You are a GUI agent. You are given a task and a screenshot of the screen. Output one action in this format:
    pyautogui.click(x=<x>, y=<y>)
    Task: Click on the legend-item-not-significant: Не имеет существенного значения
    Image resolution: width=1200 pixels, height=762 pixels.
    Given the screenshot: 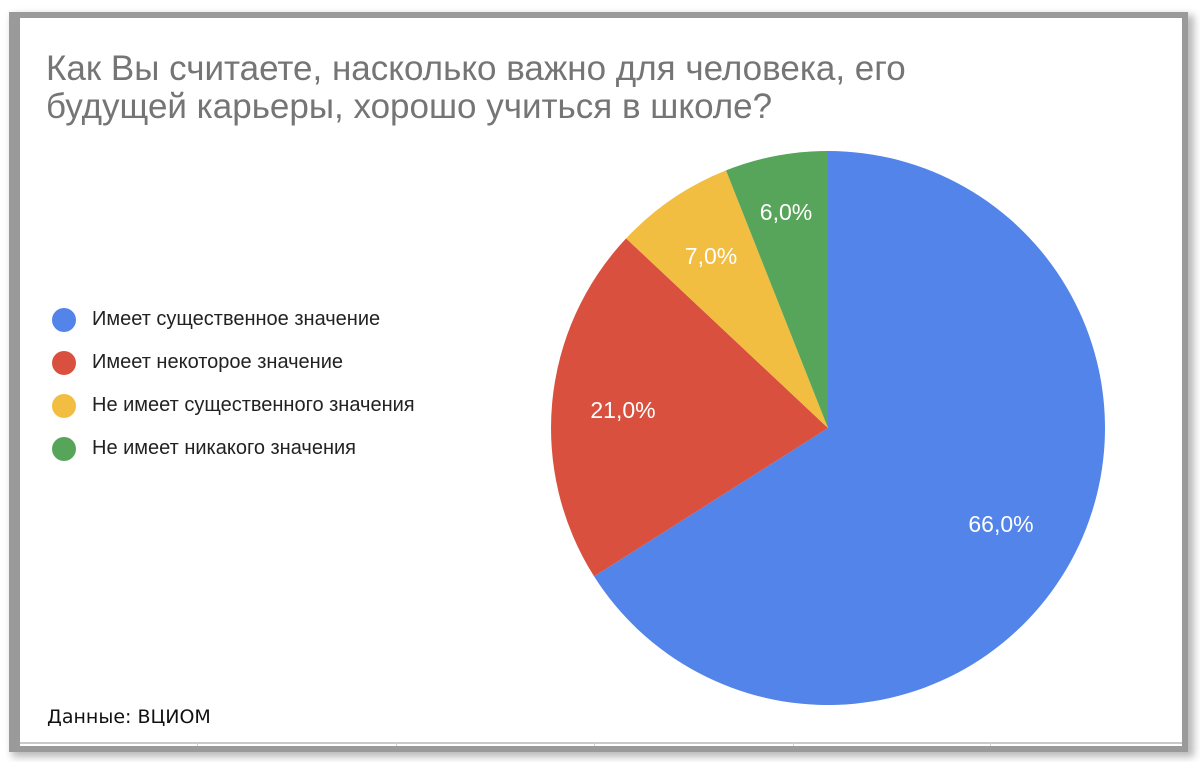 What is the action you would take?
    pyautogui.click(x=233, y=405)
    